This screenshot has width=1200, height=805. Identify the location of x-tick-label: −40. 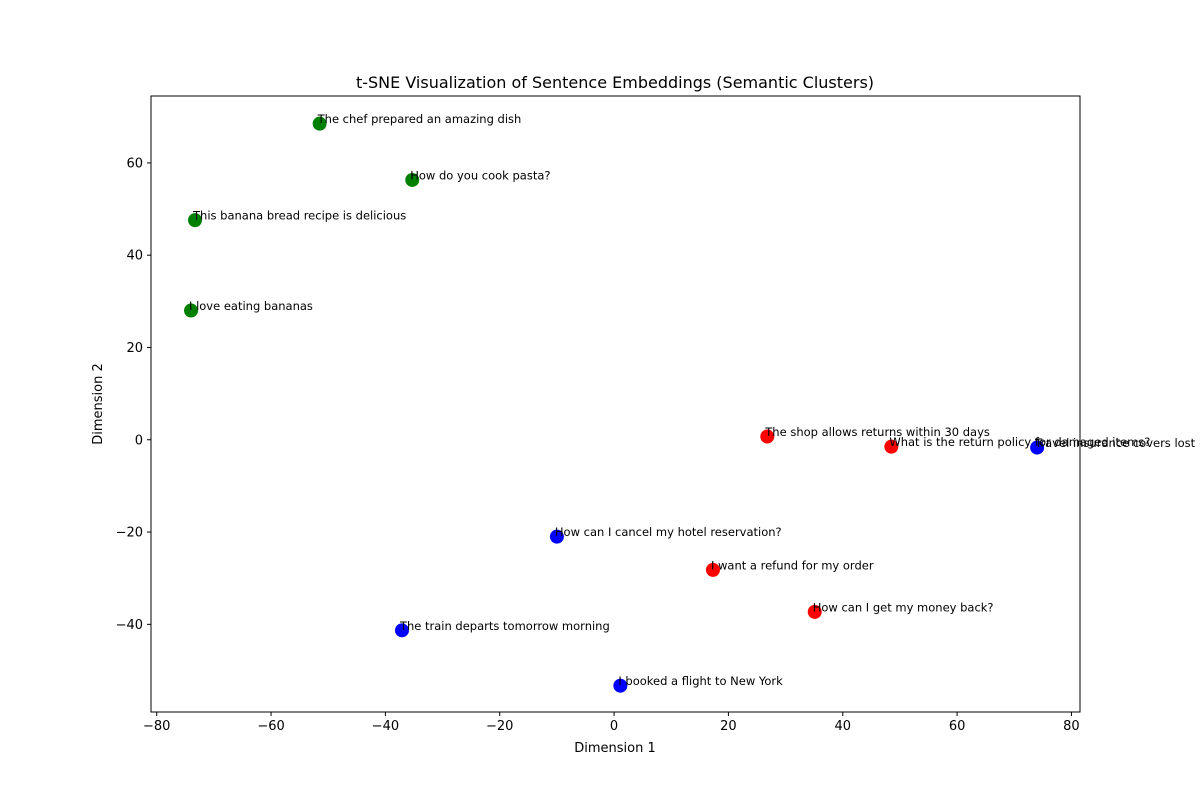
(385, 726).